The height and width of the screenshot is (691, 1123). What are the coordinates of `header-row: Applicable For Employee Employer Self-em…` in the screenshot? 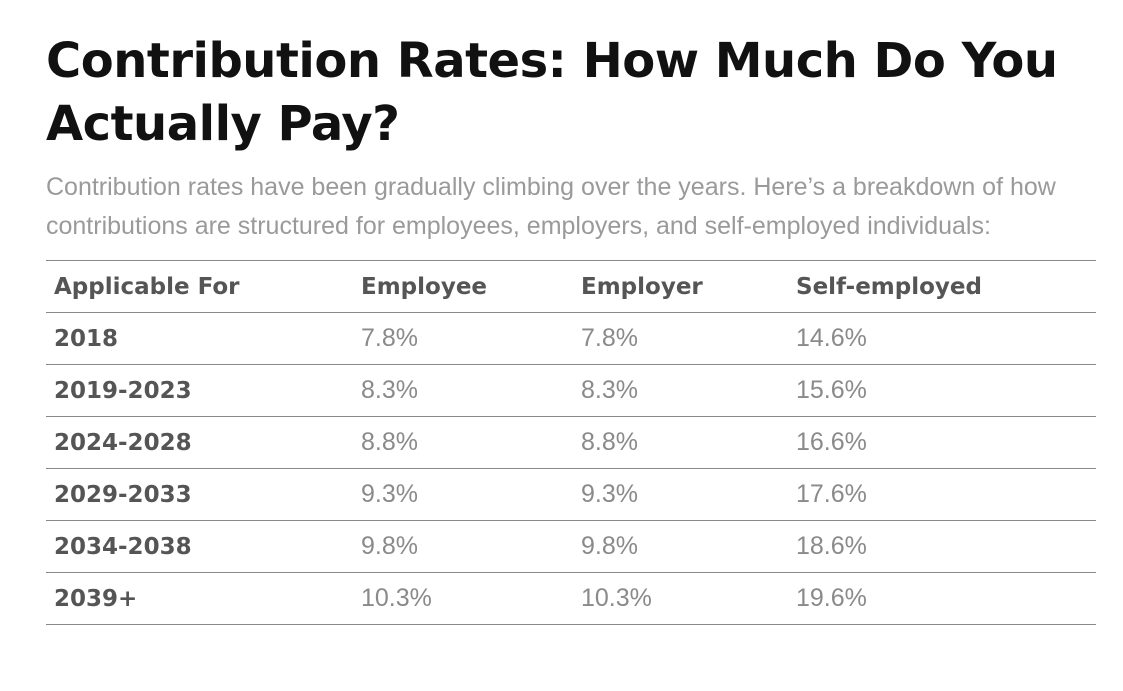 It's located at (571, 286).